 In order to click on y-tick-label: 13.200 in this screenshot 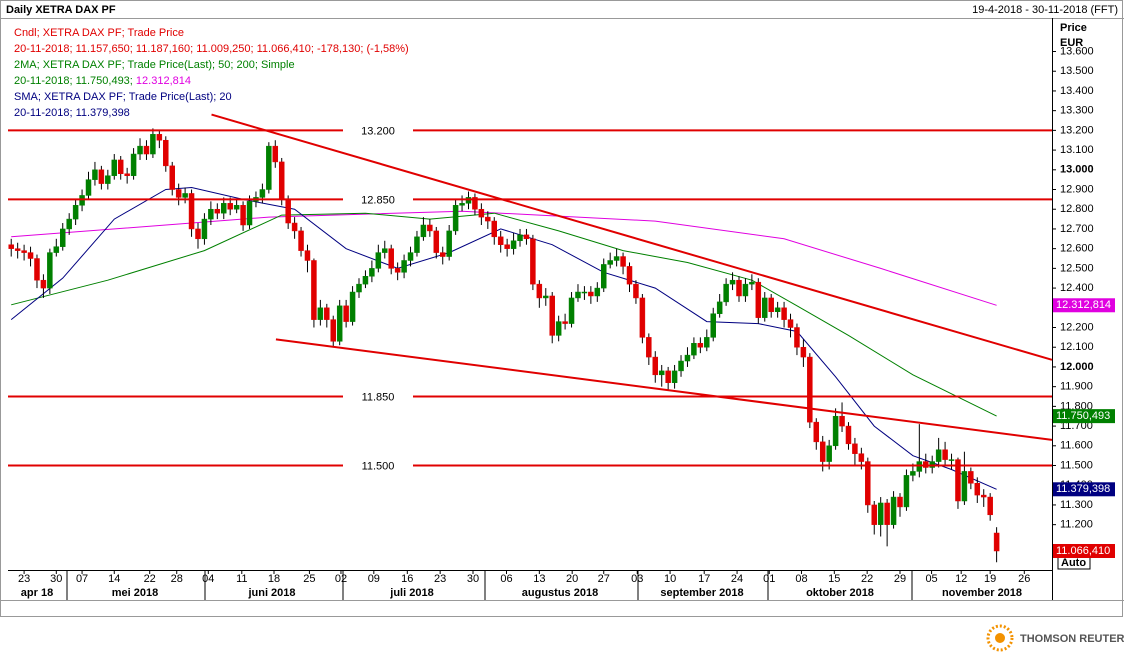, I will do `click(1077, 130)`.